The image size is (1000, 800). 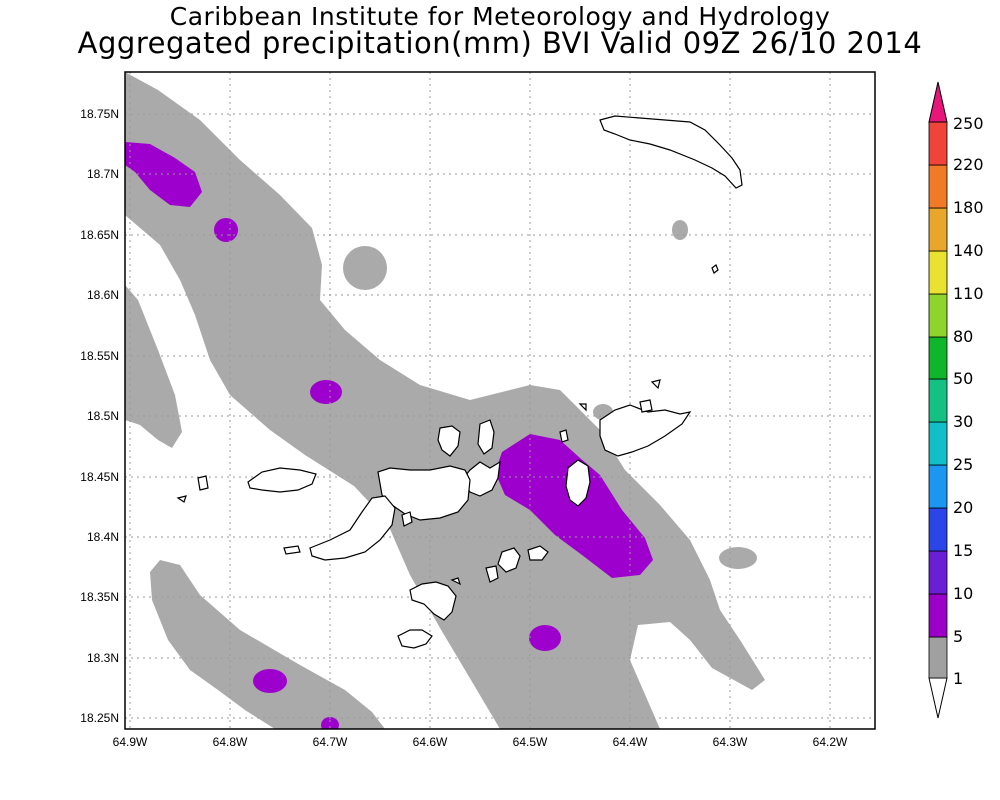 I want to click on precip-purple-core, so click(x=574, y=506).